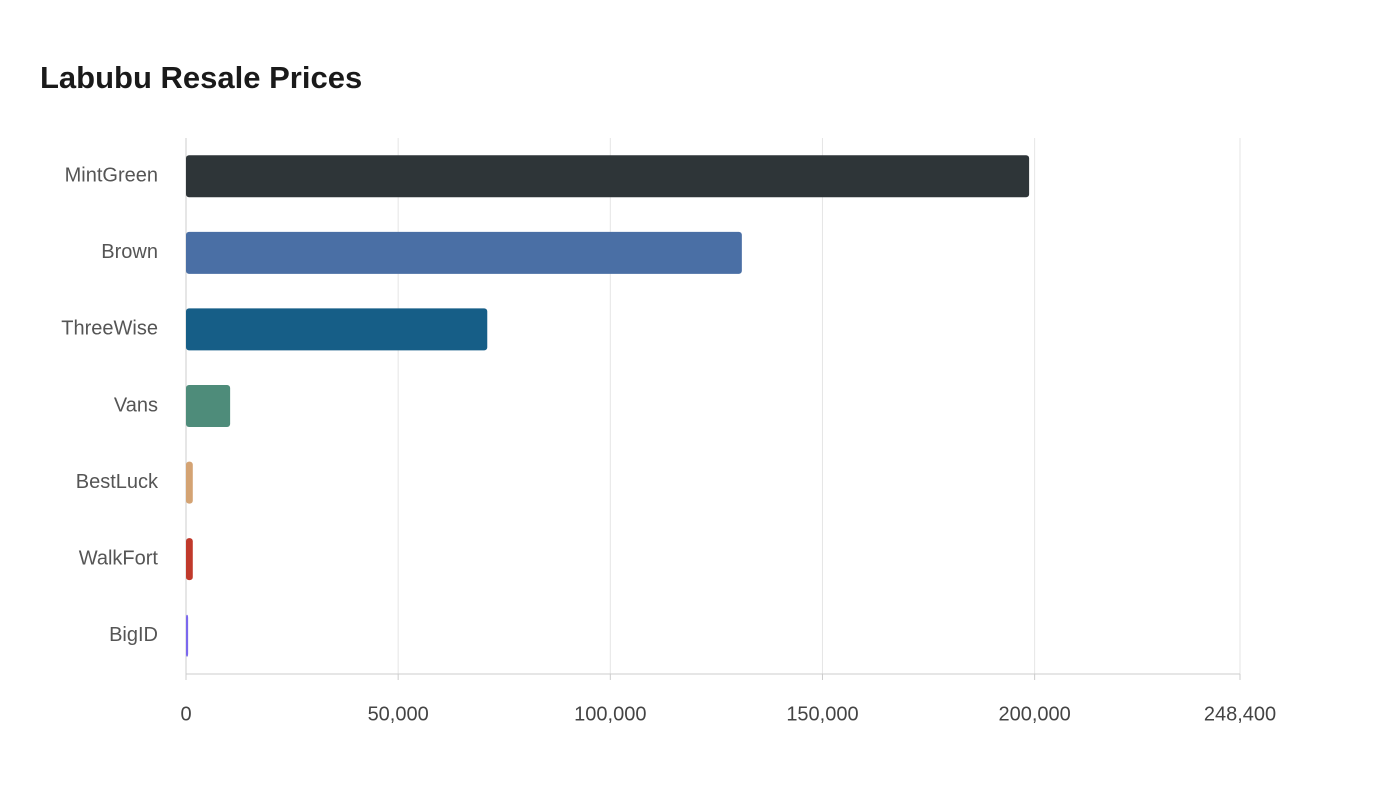 The height and width of the screenshot is (800, 1400). Describe the element at coordinates (133, 635) in the screenshot. I see `y-tick-label: BigID` at that location.